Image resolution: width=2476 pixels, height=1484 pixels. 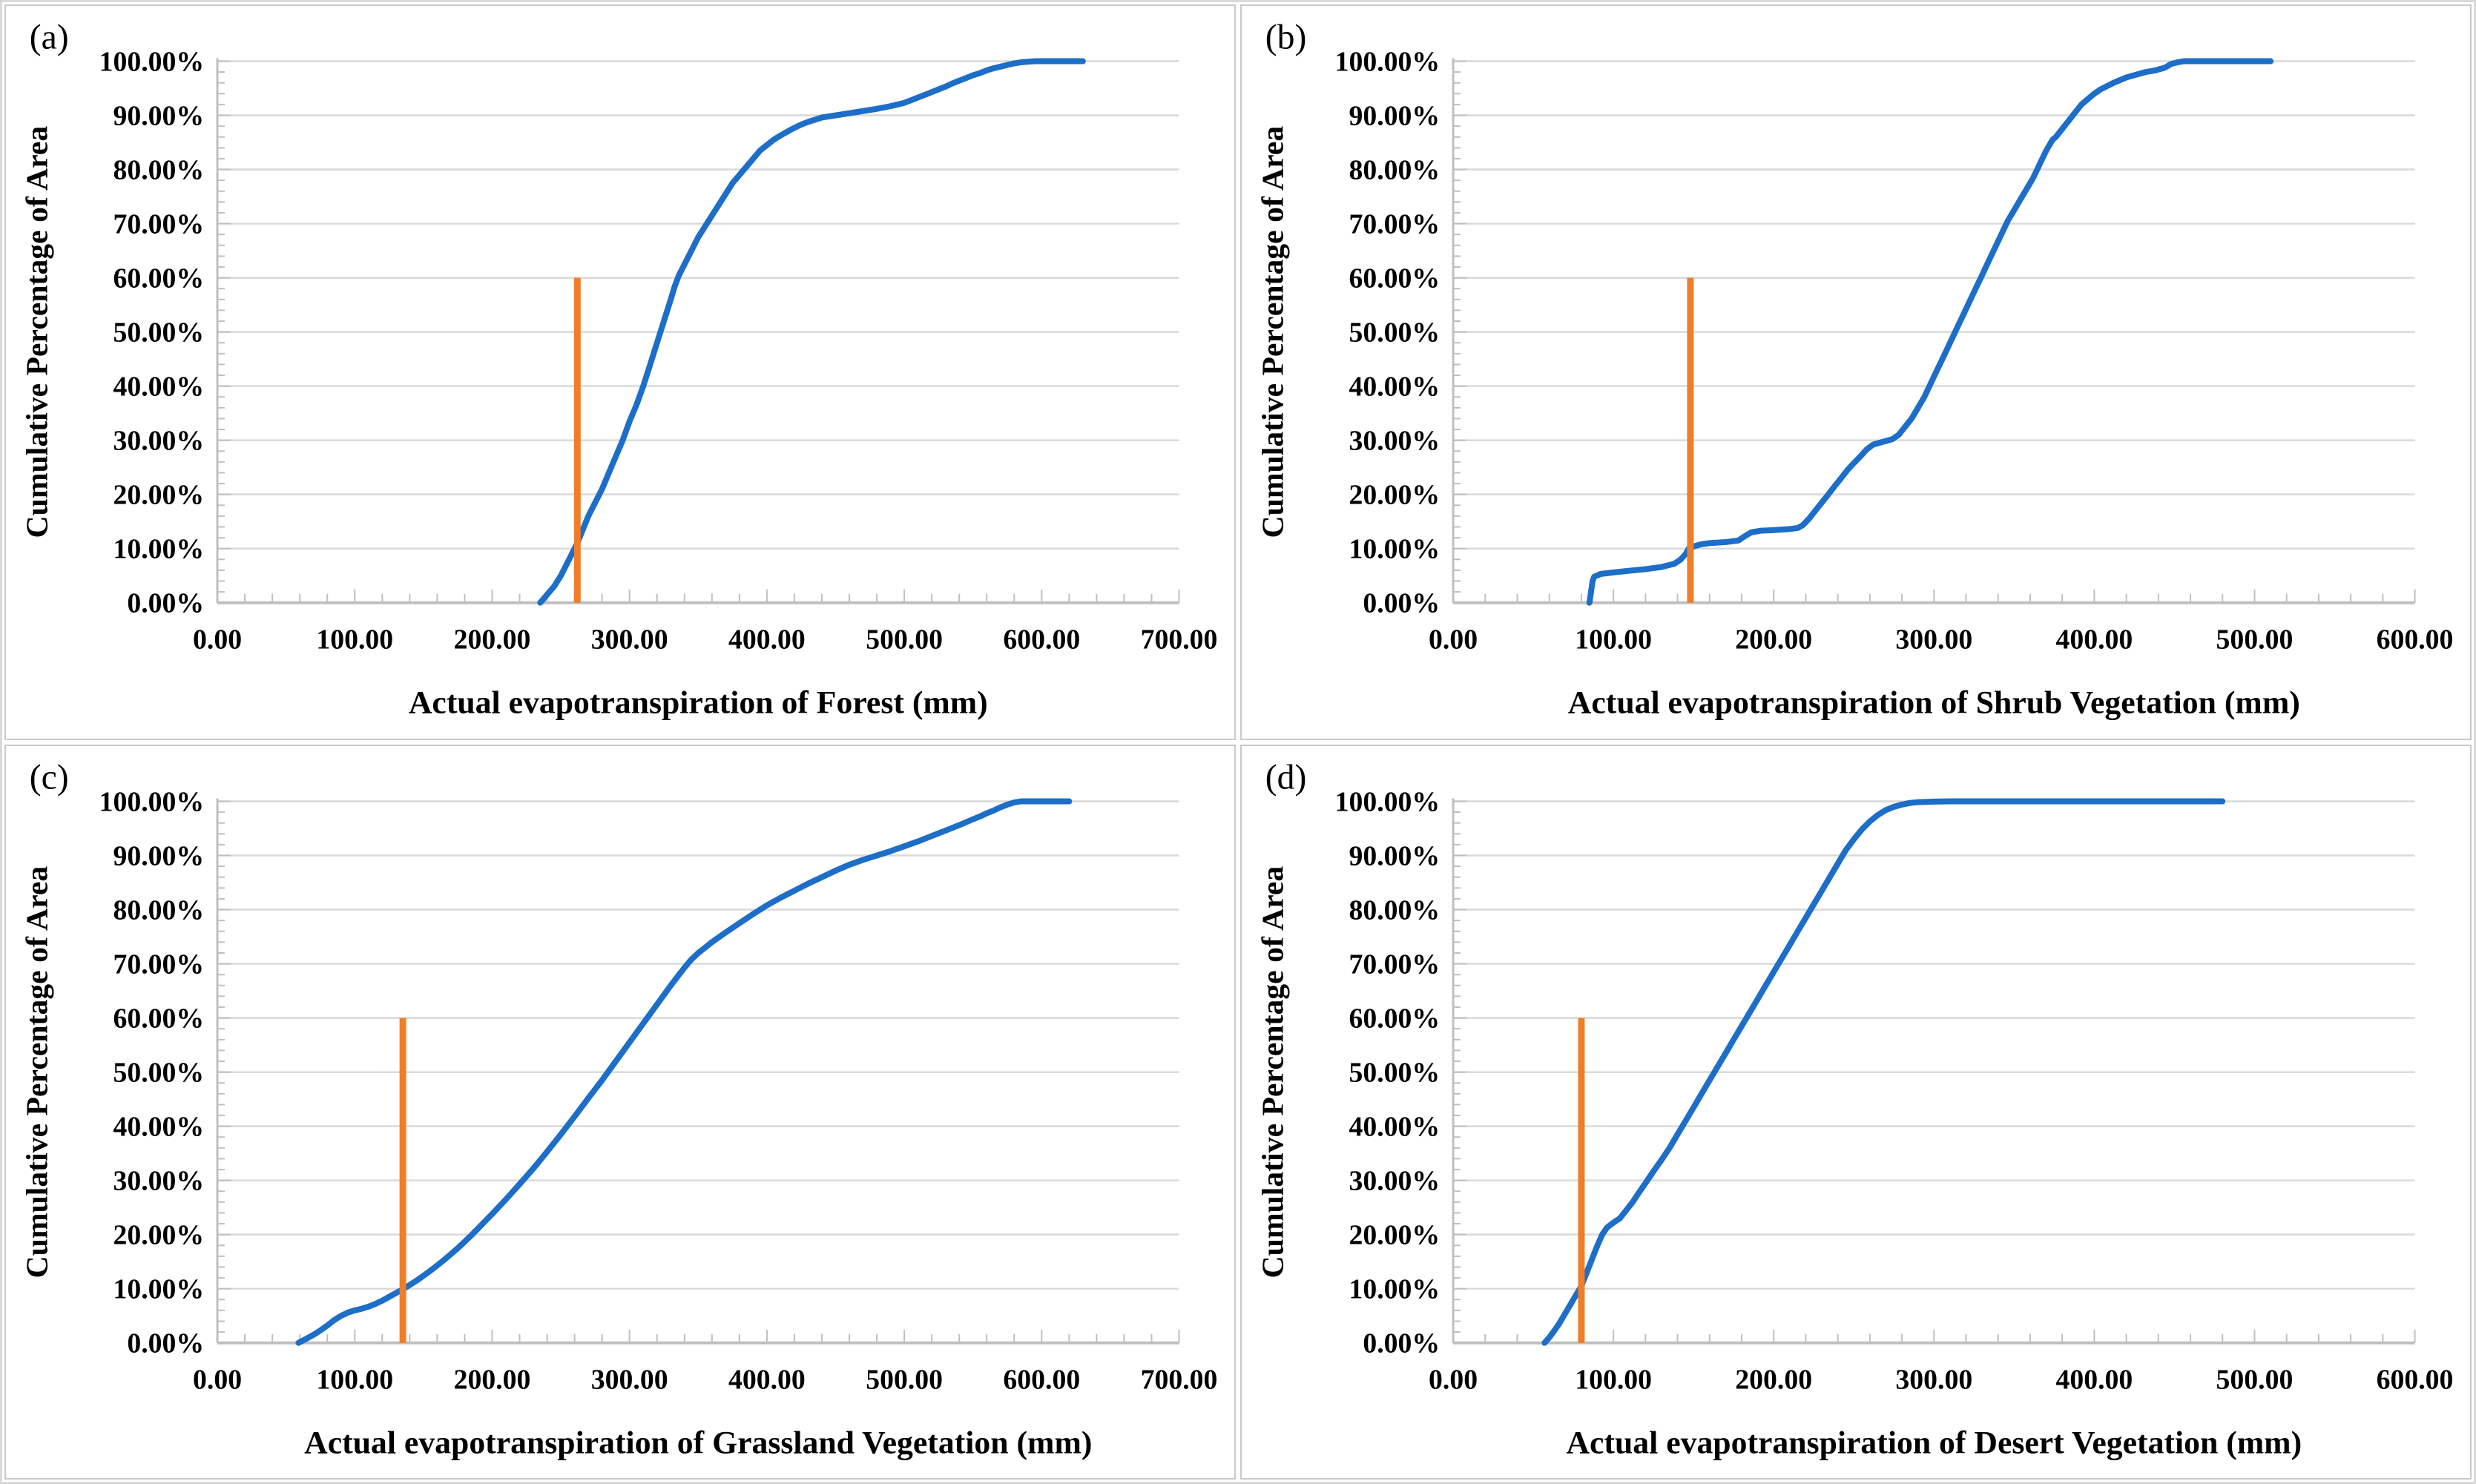 I want to click on x-axis-title: Actual evapotranspiration of Forest (mm), so click(x=698, y=703).